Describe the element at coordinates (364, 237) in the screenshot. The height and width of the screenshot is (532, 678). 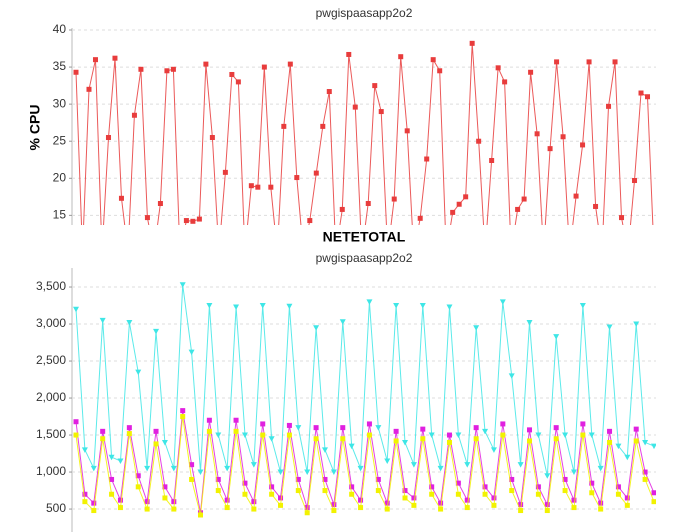
I see `chart-title: NETETOTAL` at that location.